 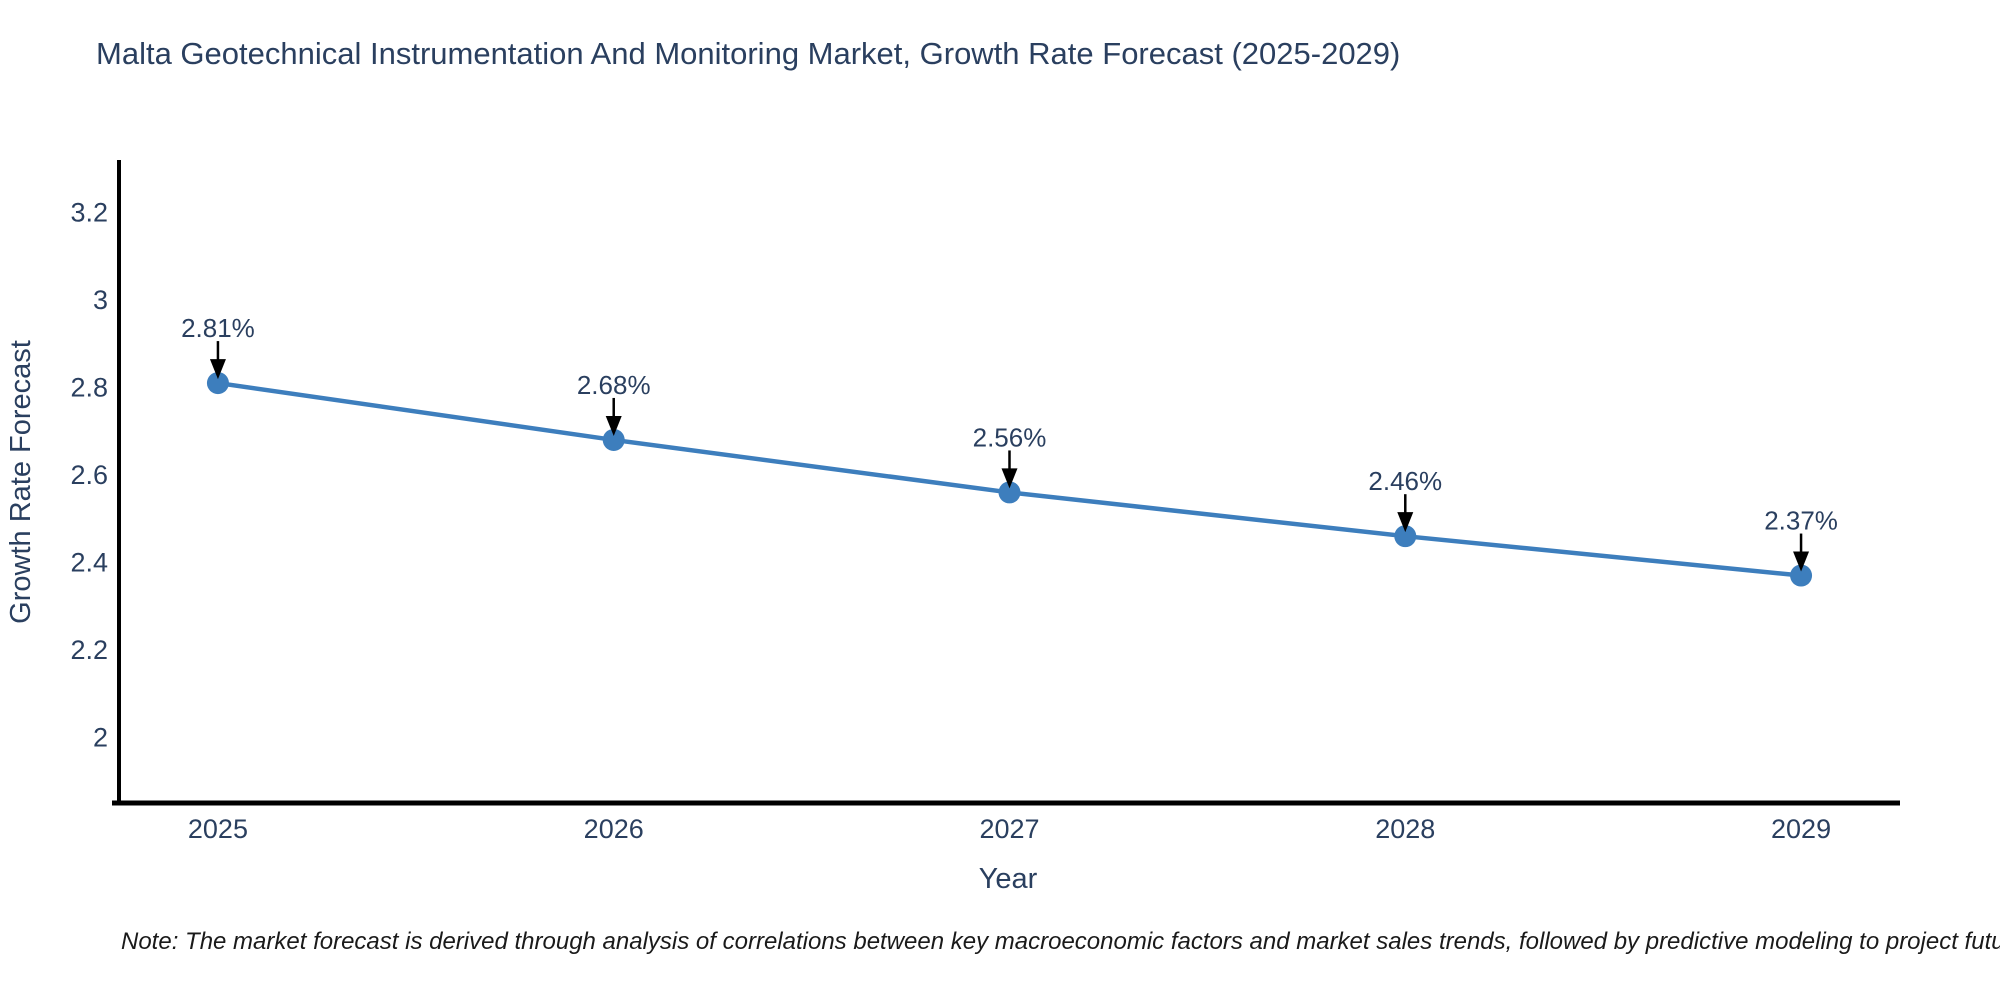 What do you see at coordinates (1801, 521) in the screenshot?
I see `annotation-label: 2.37%` at bounding box center [1801, 521].